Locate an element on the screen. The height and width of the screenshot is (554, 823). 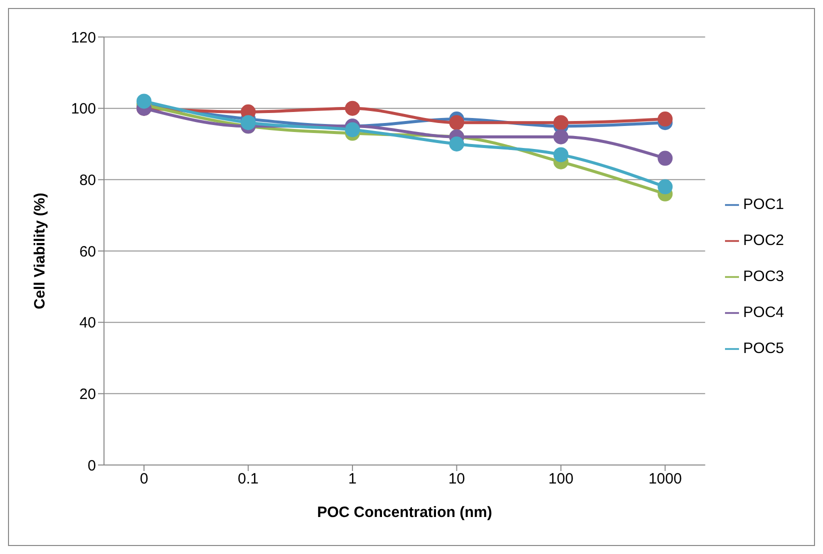
legend-label: POC1 is located at coordinates (763, 204).